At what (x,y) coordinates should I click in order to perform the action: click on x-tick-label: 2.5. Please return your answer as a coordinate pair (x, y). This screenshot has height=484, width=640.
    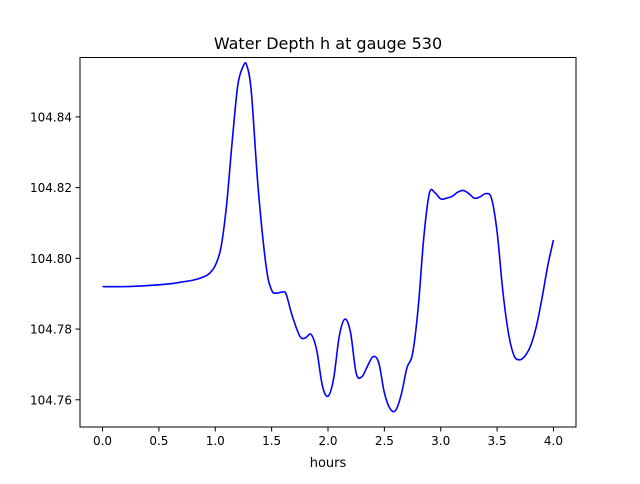
    Looking at the image, I should click on (384, 441).